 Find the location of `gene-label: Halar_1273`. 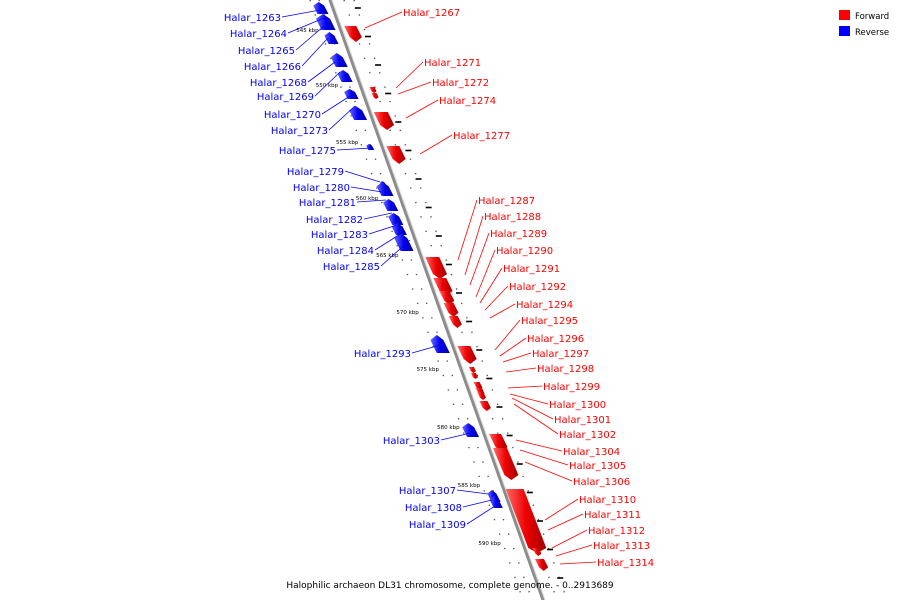

gene-label: Halar_1273 is located at coordinates (299, 131).